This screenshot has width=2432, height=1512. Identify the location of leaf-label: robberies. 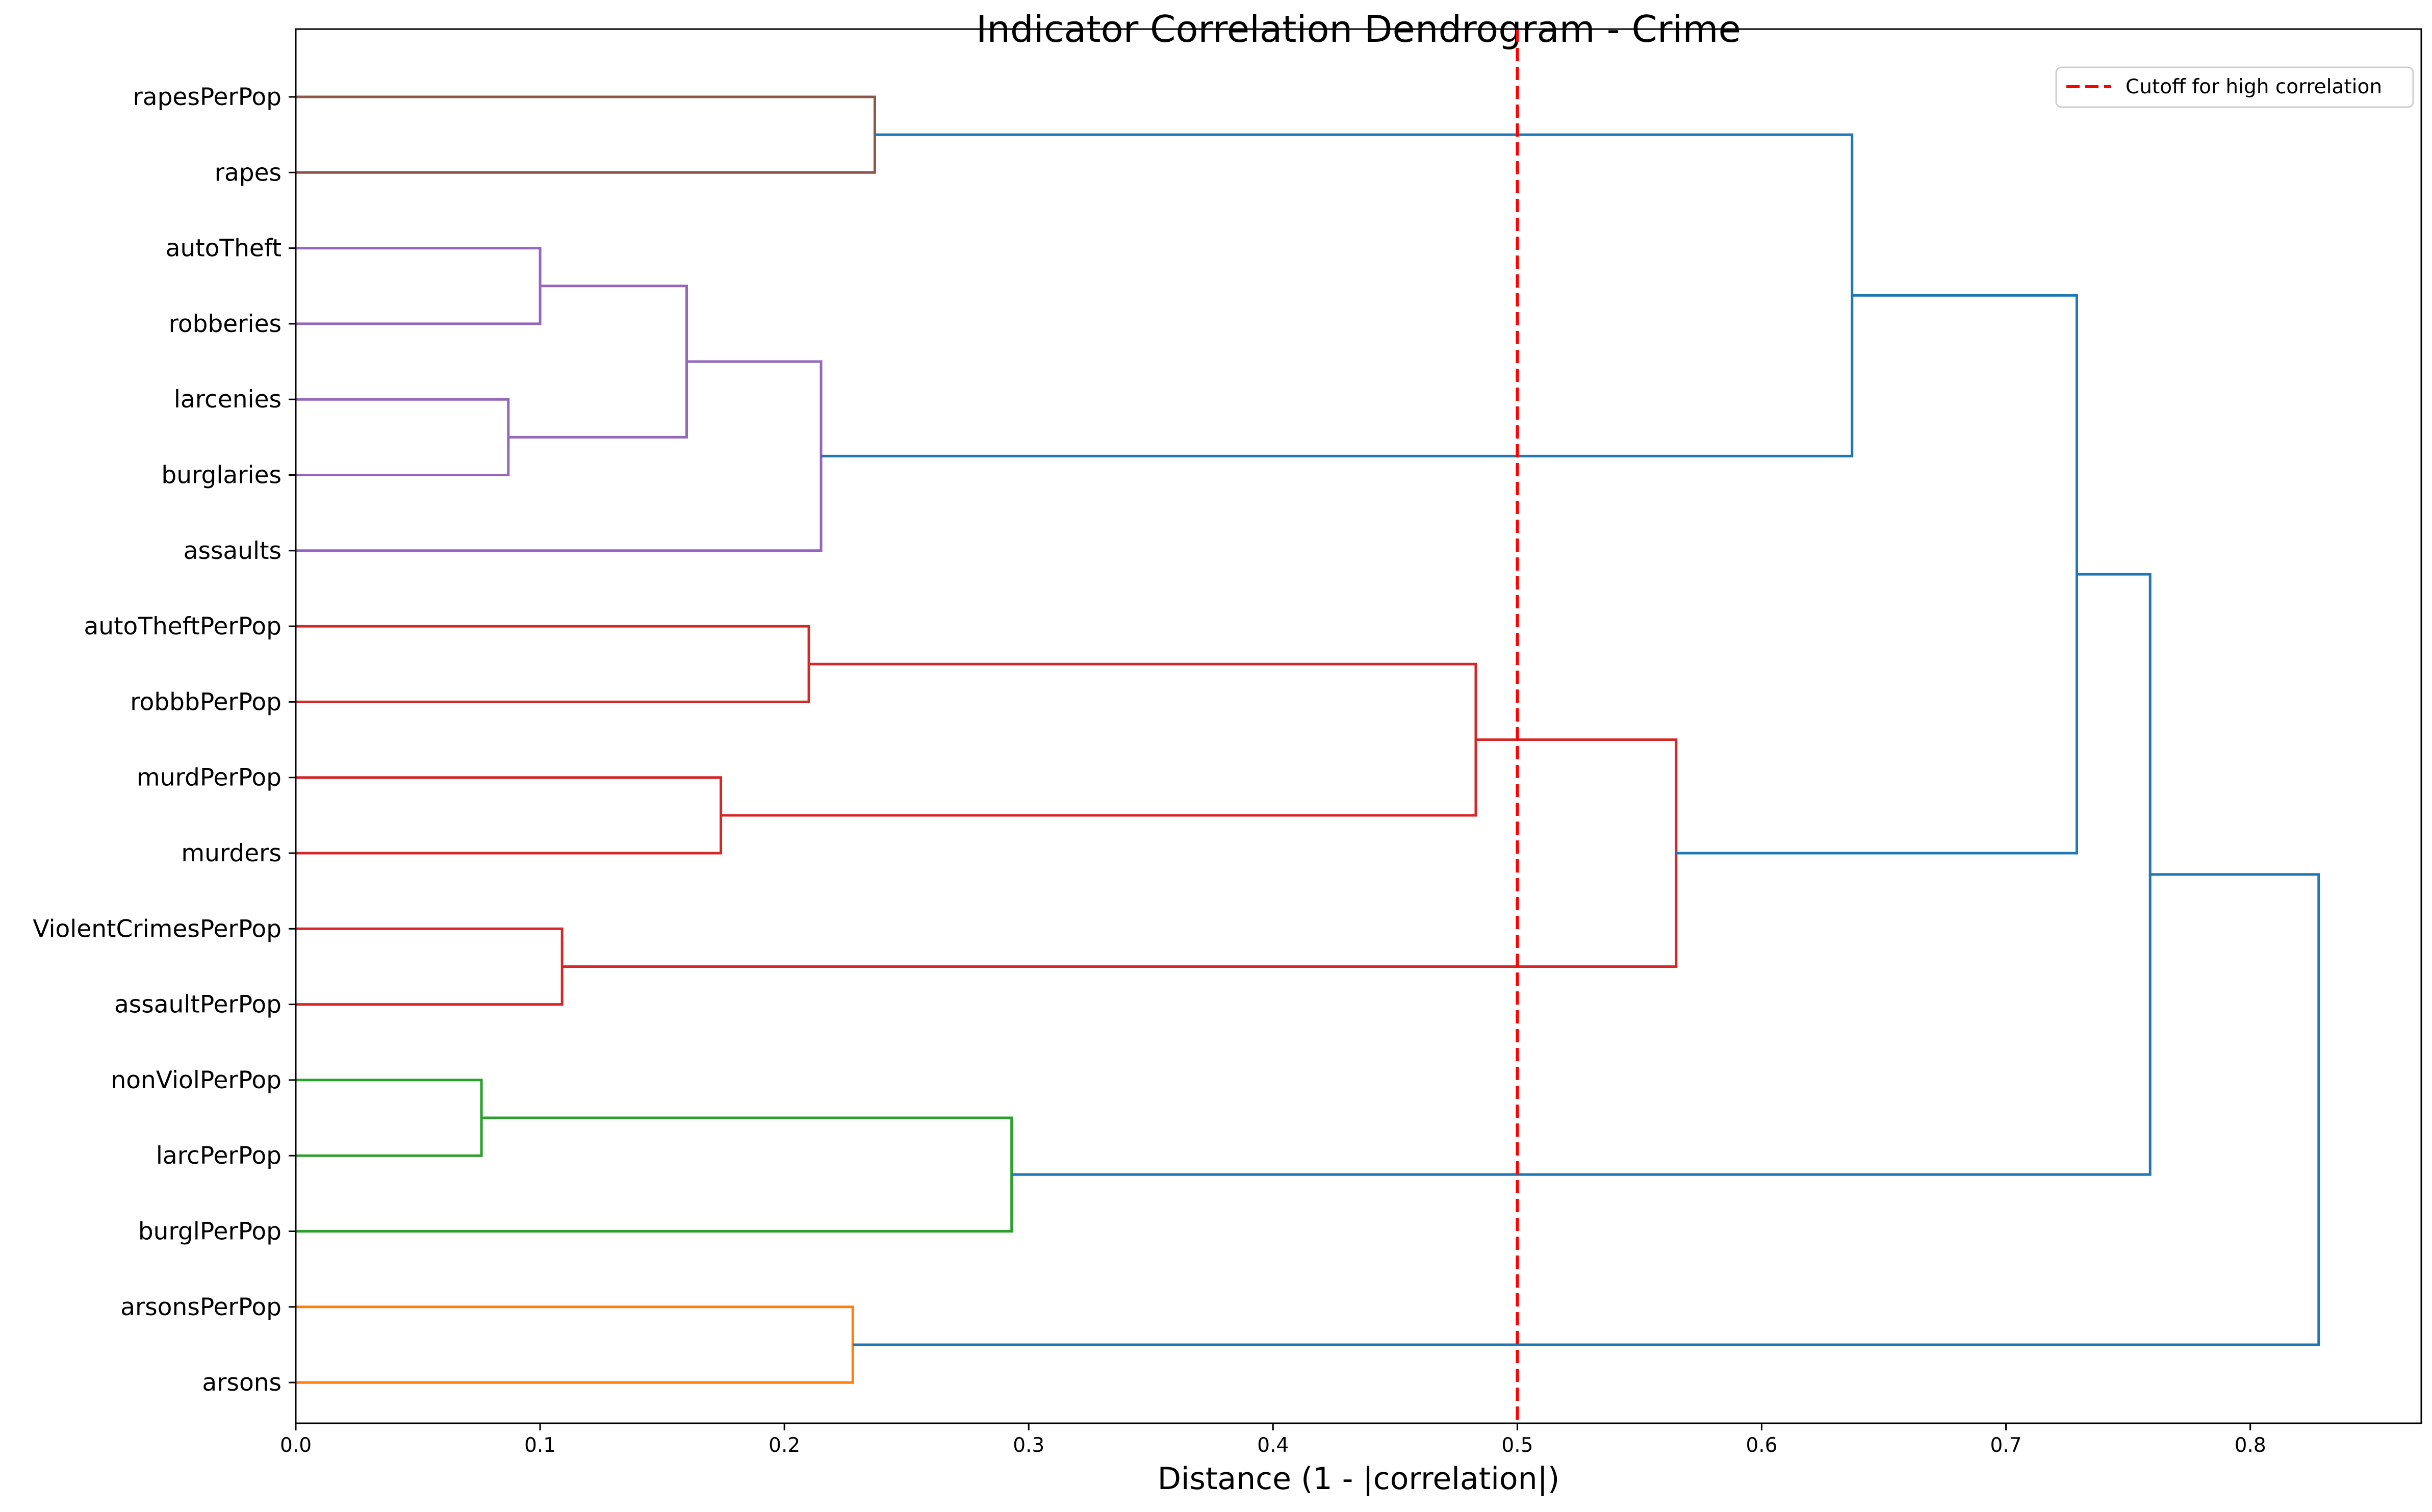
(225, 324).